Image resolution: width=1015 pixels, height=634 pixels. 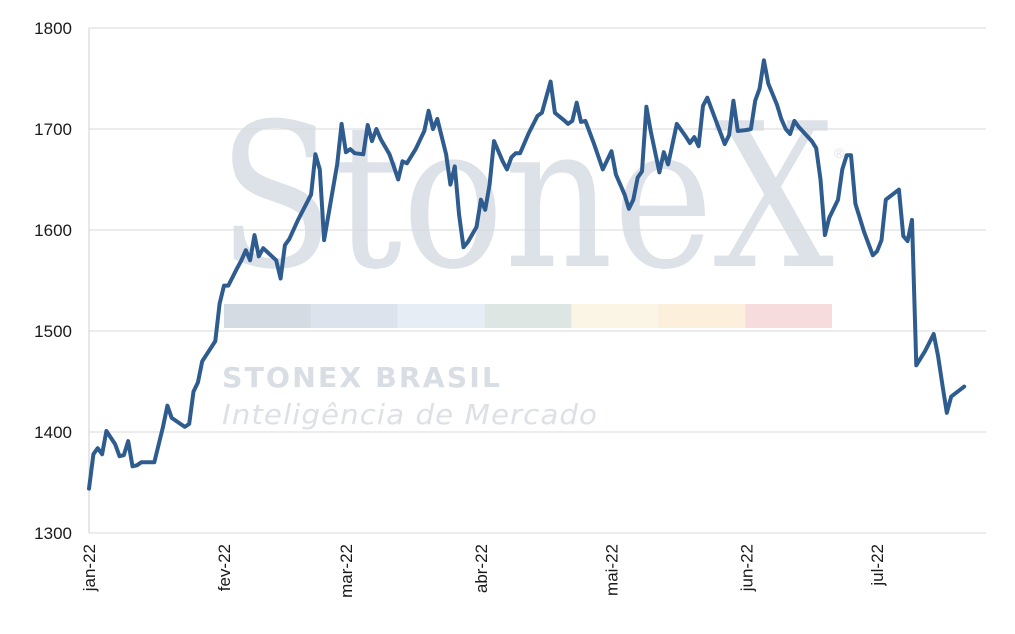 What do you see at coordinates (89, 568) in the screenshot?
I see `x-tick-label: jan-22` at bounding box center [89, 568].